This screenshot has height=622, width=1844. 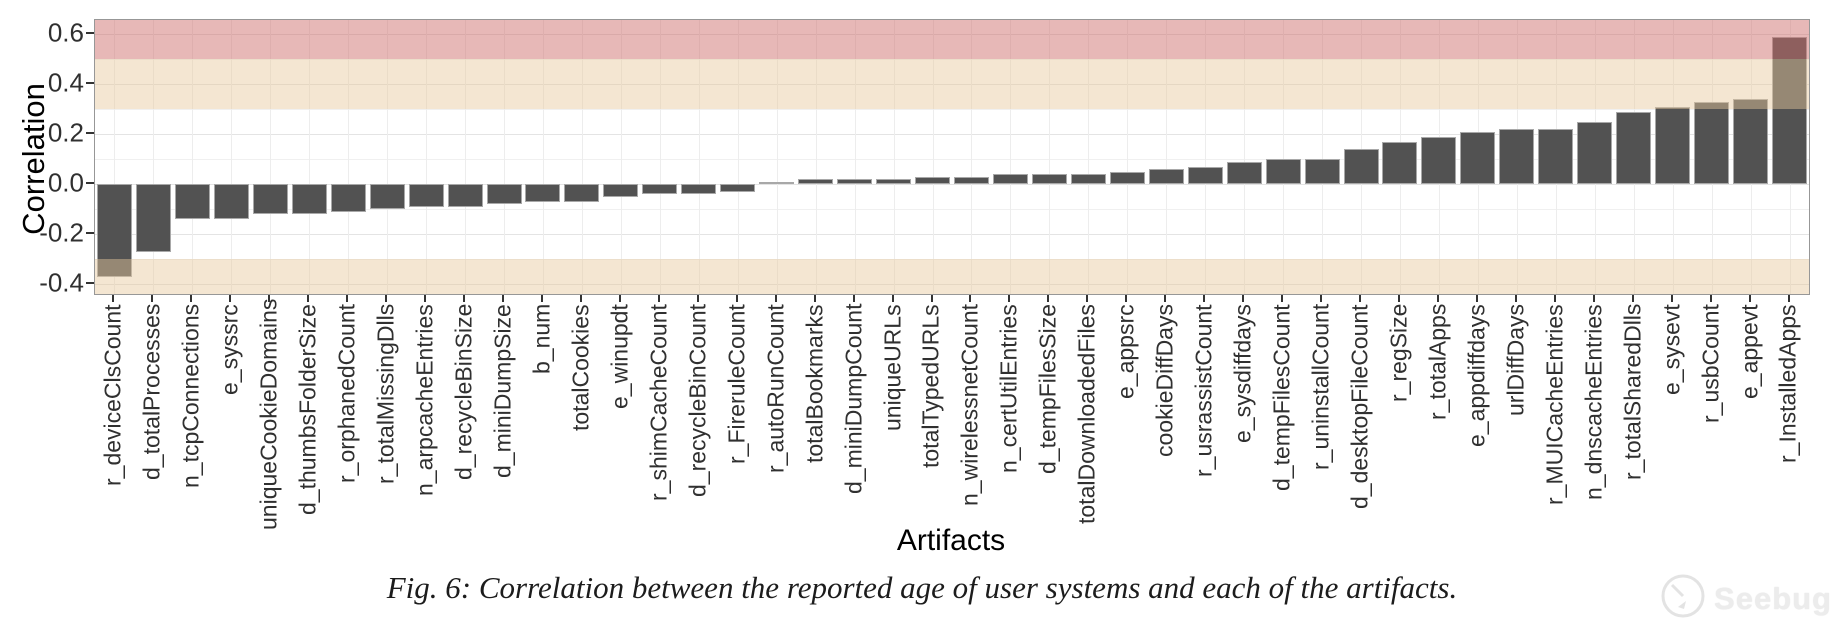 What do you see at coordinates (1439, 160) in the screenshot?
I see `bar-r_totalApps` at bounding box center [1439, 160].